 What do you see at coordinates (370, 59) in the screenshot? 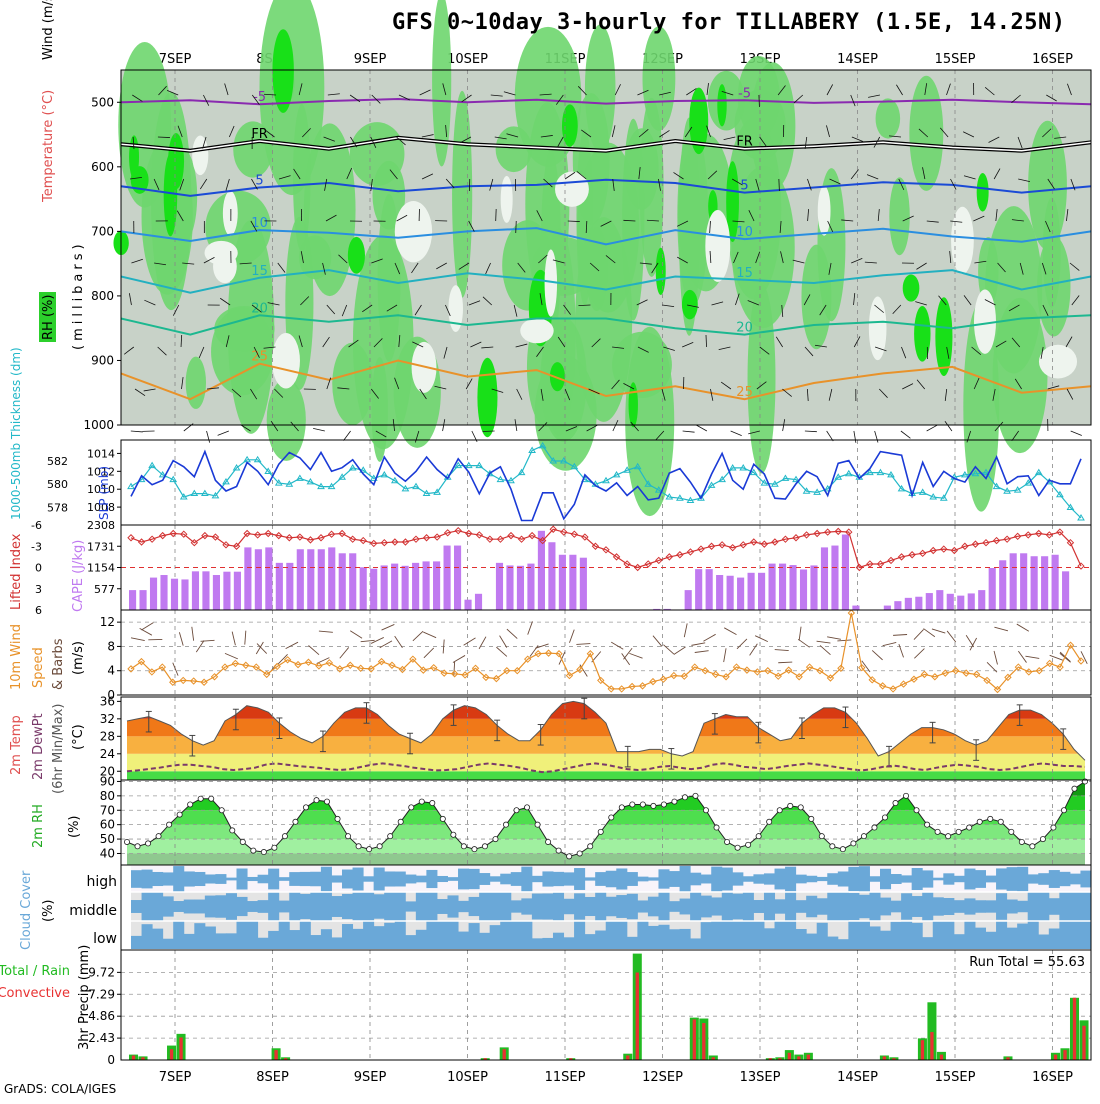
I see `date-label-top: 9SEP` at bounding box center [370, 59].